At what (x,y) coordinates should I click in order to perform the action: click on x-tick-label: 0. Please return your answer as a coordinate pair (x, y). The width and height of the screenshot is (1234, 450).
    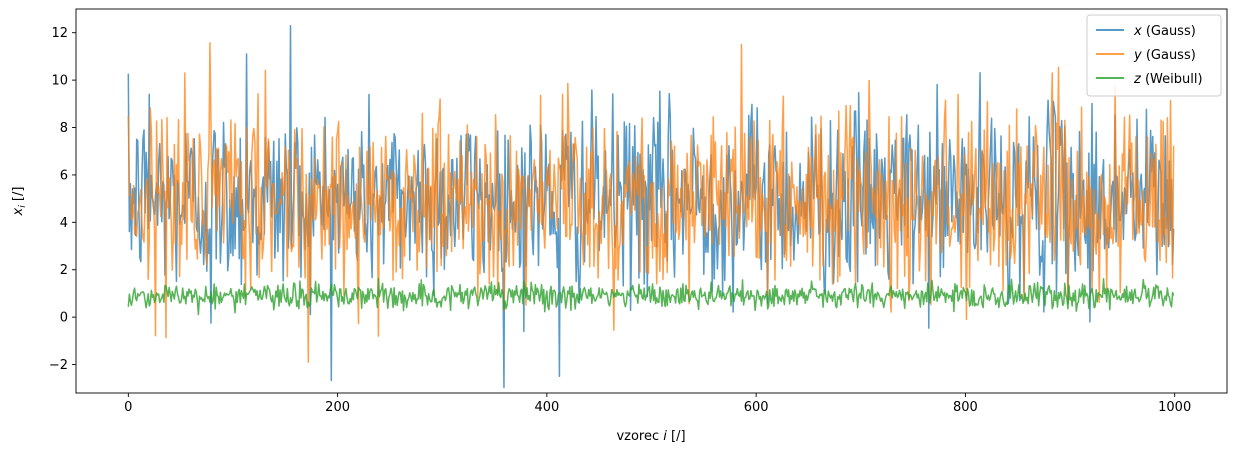
    Looking at the image, I should click on (128, 407).